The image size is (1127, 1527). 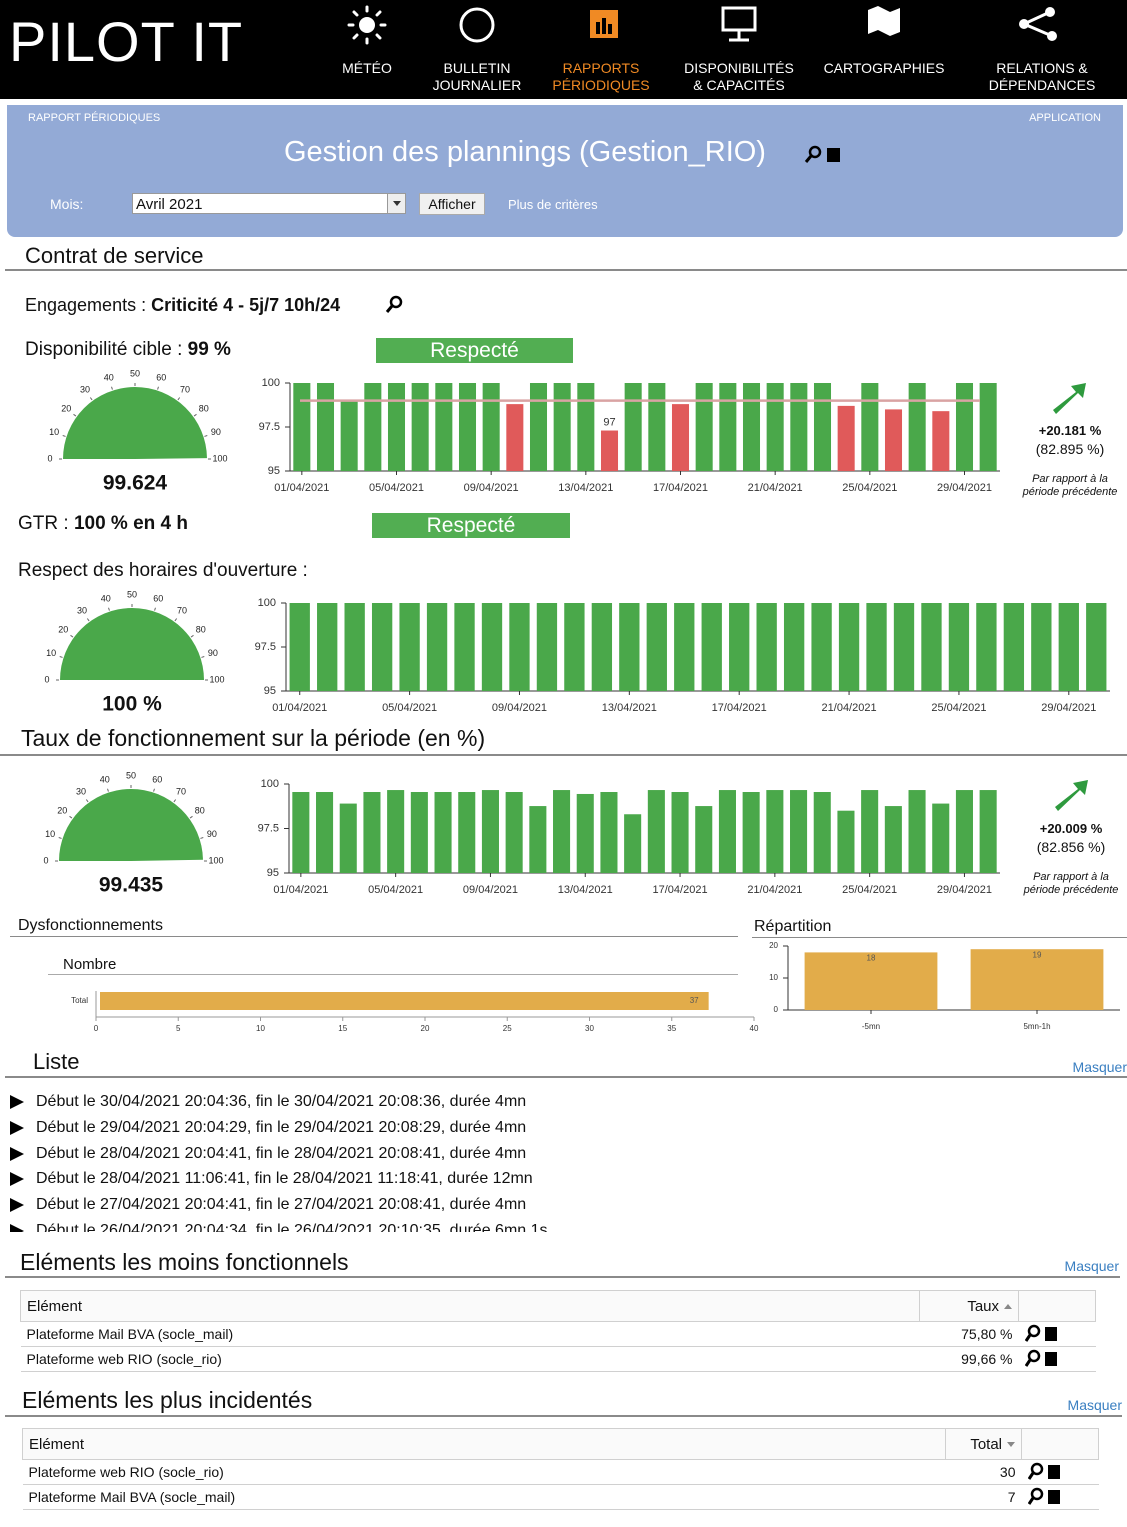 I want to click on column-header: Total, so click(x=983, y=1444).